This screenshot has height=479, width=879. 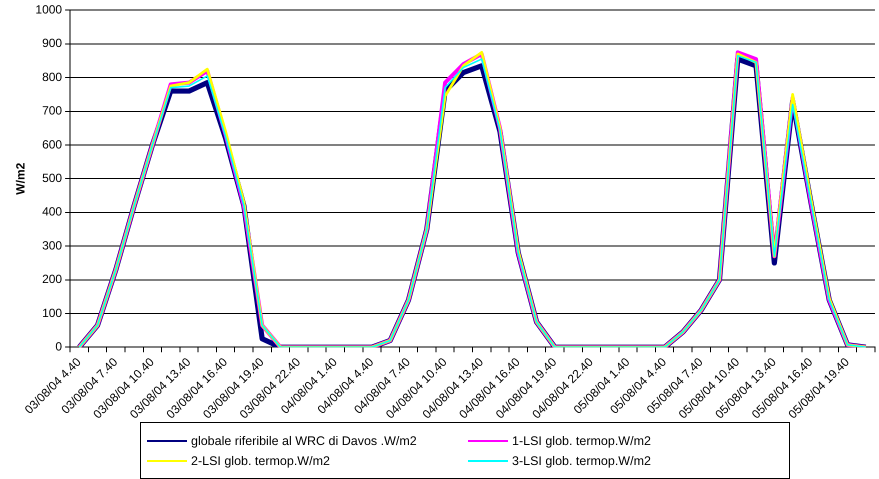 I want to click on y-tick-label: 0, so click(x=58, y=347).